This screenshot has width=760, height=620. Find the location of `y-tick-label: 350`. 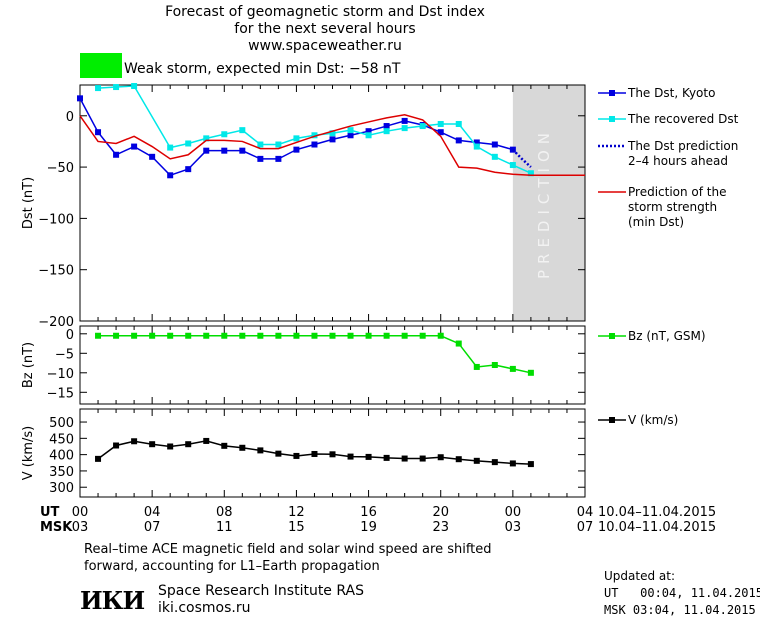

y-tick-label: 350 is located at coordinates (61, 472).